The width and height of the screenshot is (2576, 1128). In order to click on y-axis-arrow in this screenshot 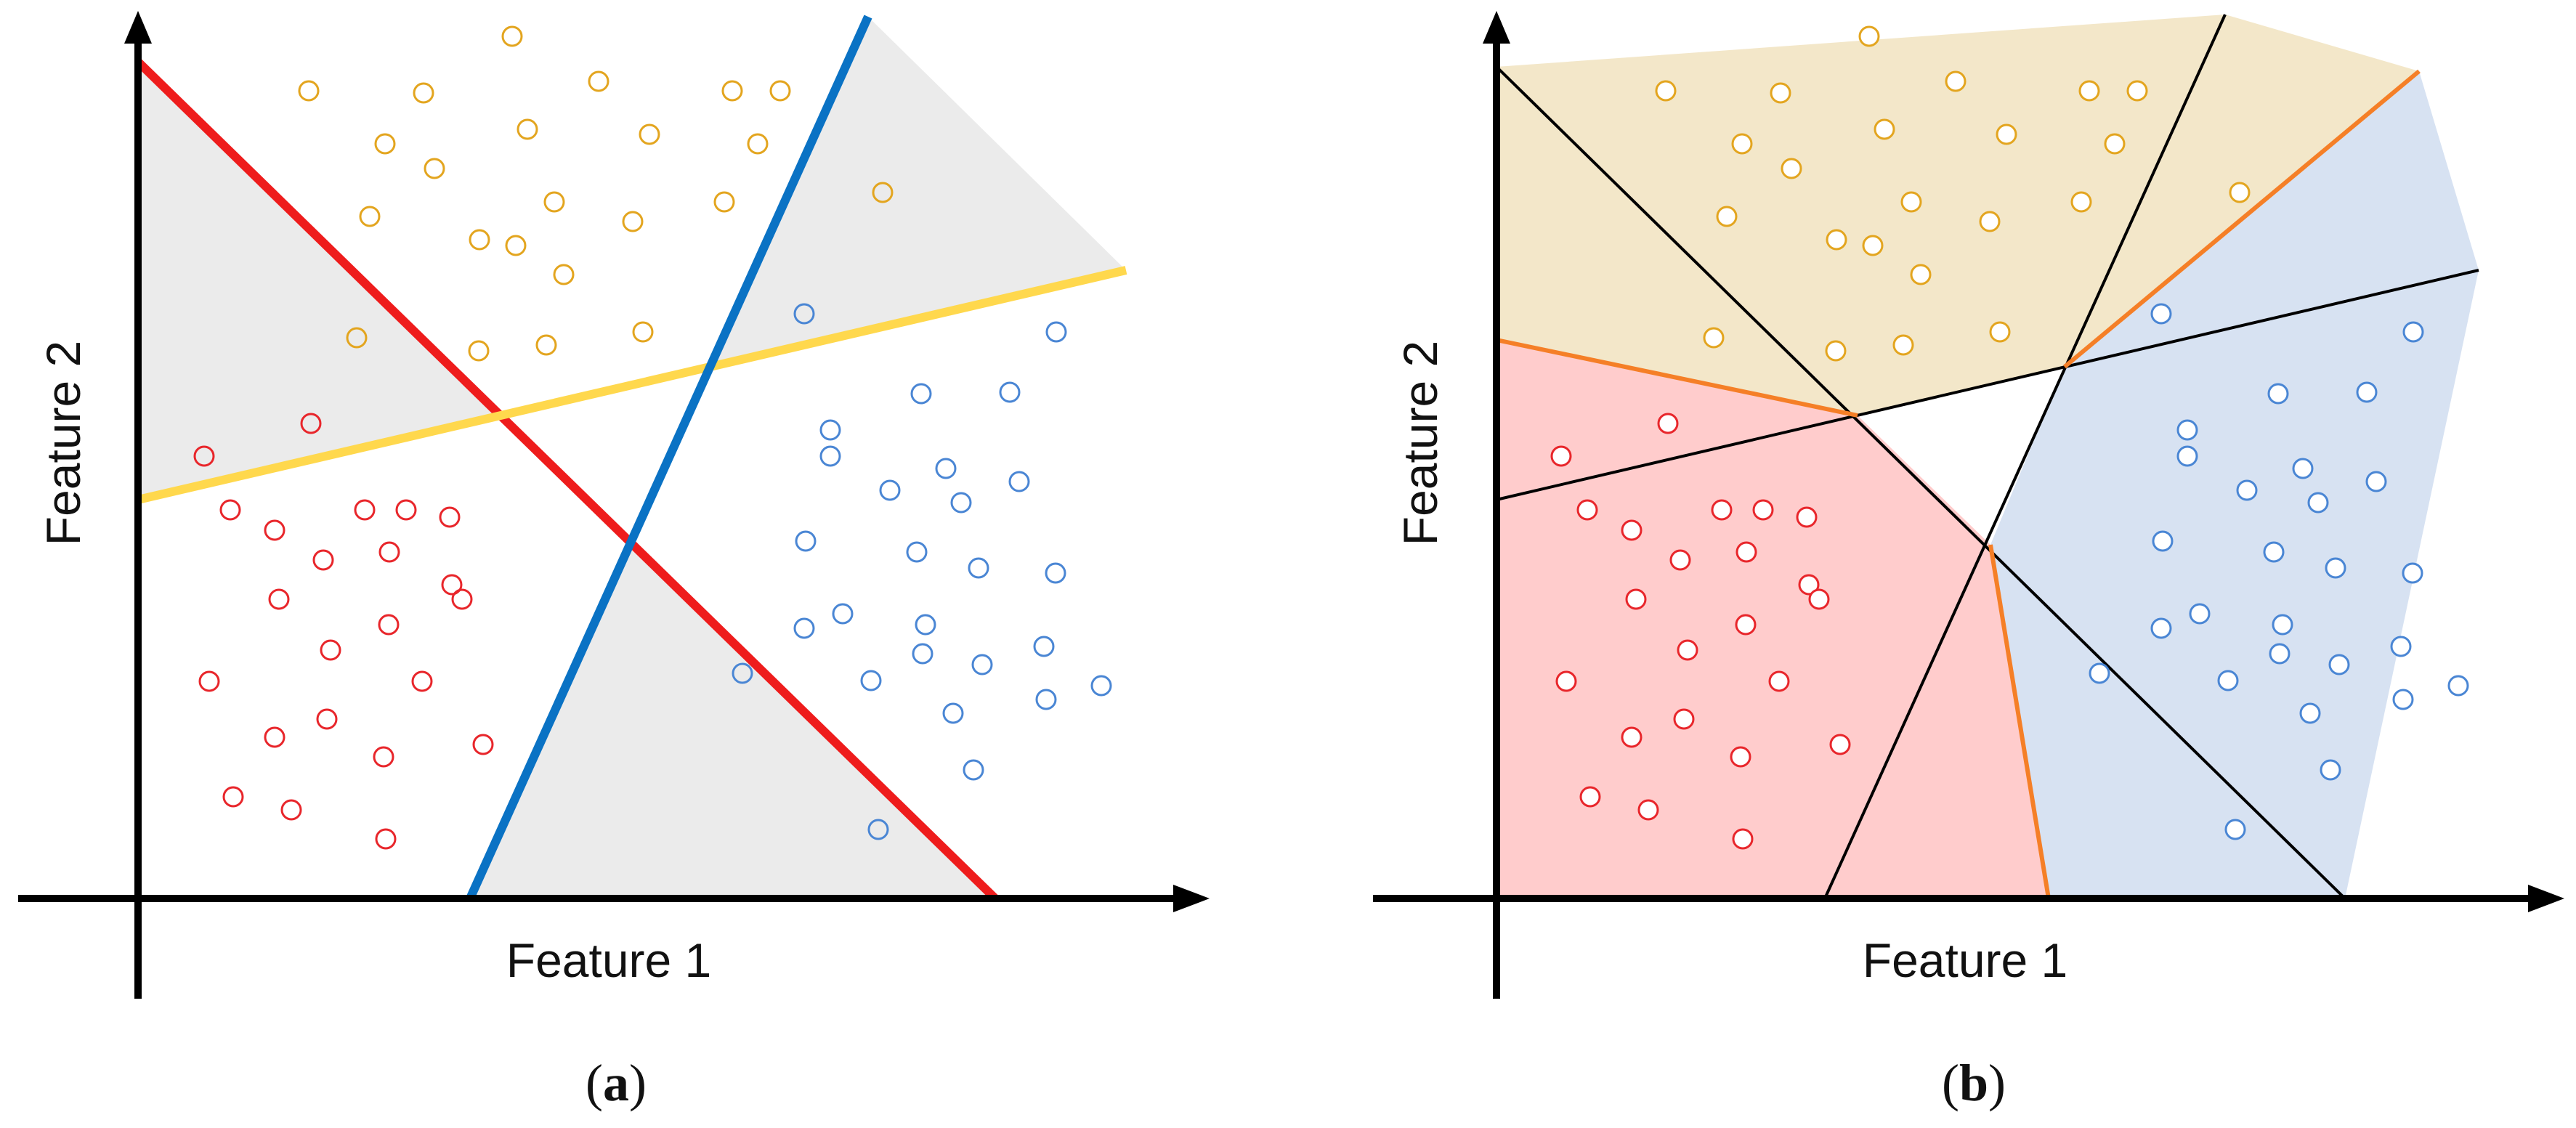, I will do `click(138, 27)`.